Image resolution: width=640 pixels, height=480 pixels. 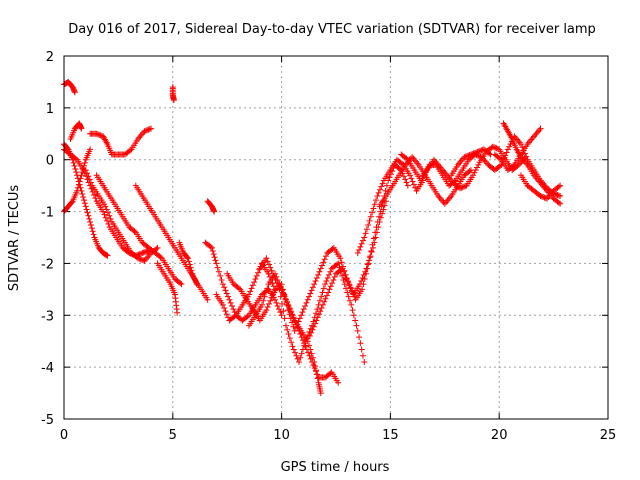 I want to click on x-tick-label: 10, so click(x=281, y=435).